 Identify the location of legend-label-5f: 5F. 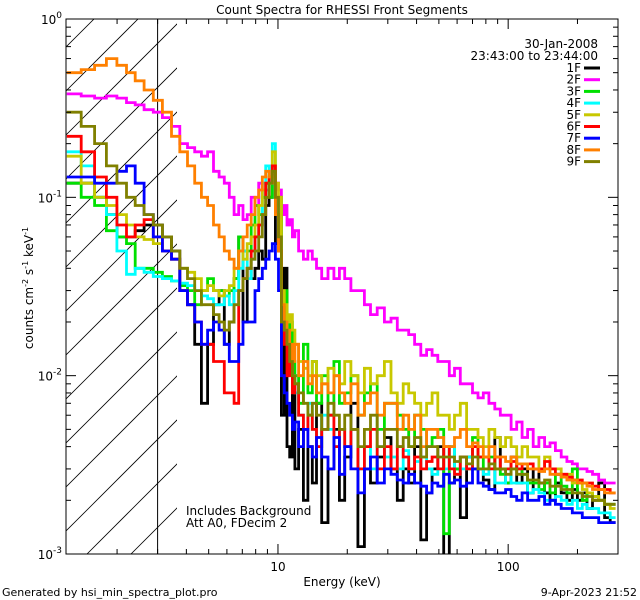
(573, 115).